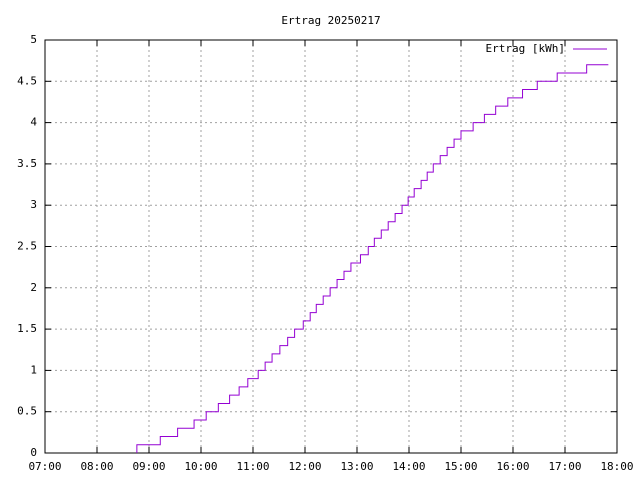 The width and height of the screenshot is (640, 480). Describe the element at coordinates (27, 411) in the screenshot. I see `y-tick-label: 0.5` at that location.